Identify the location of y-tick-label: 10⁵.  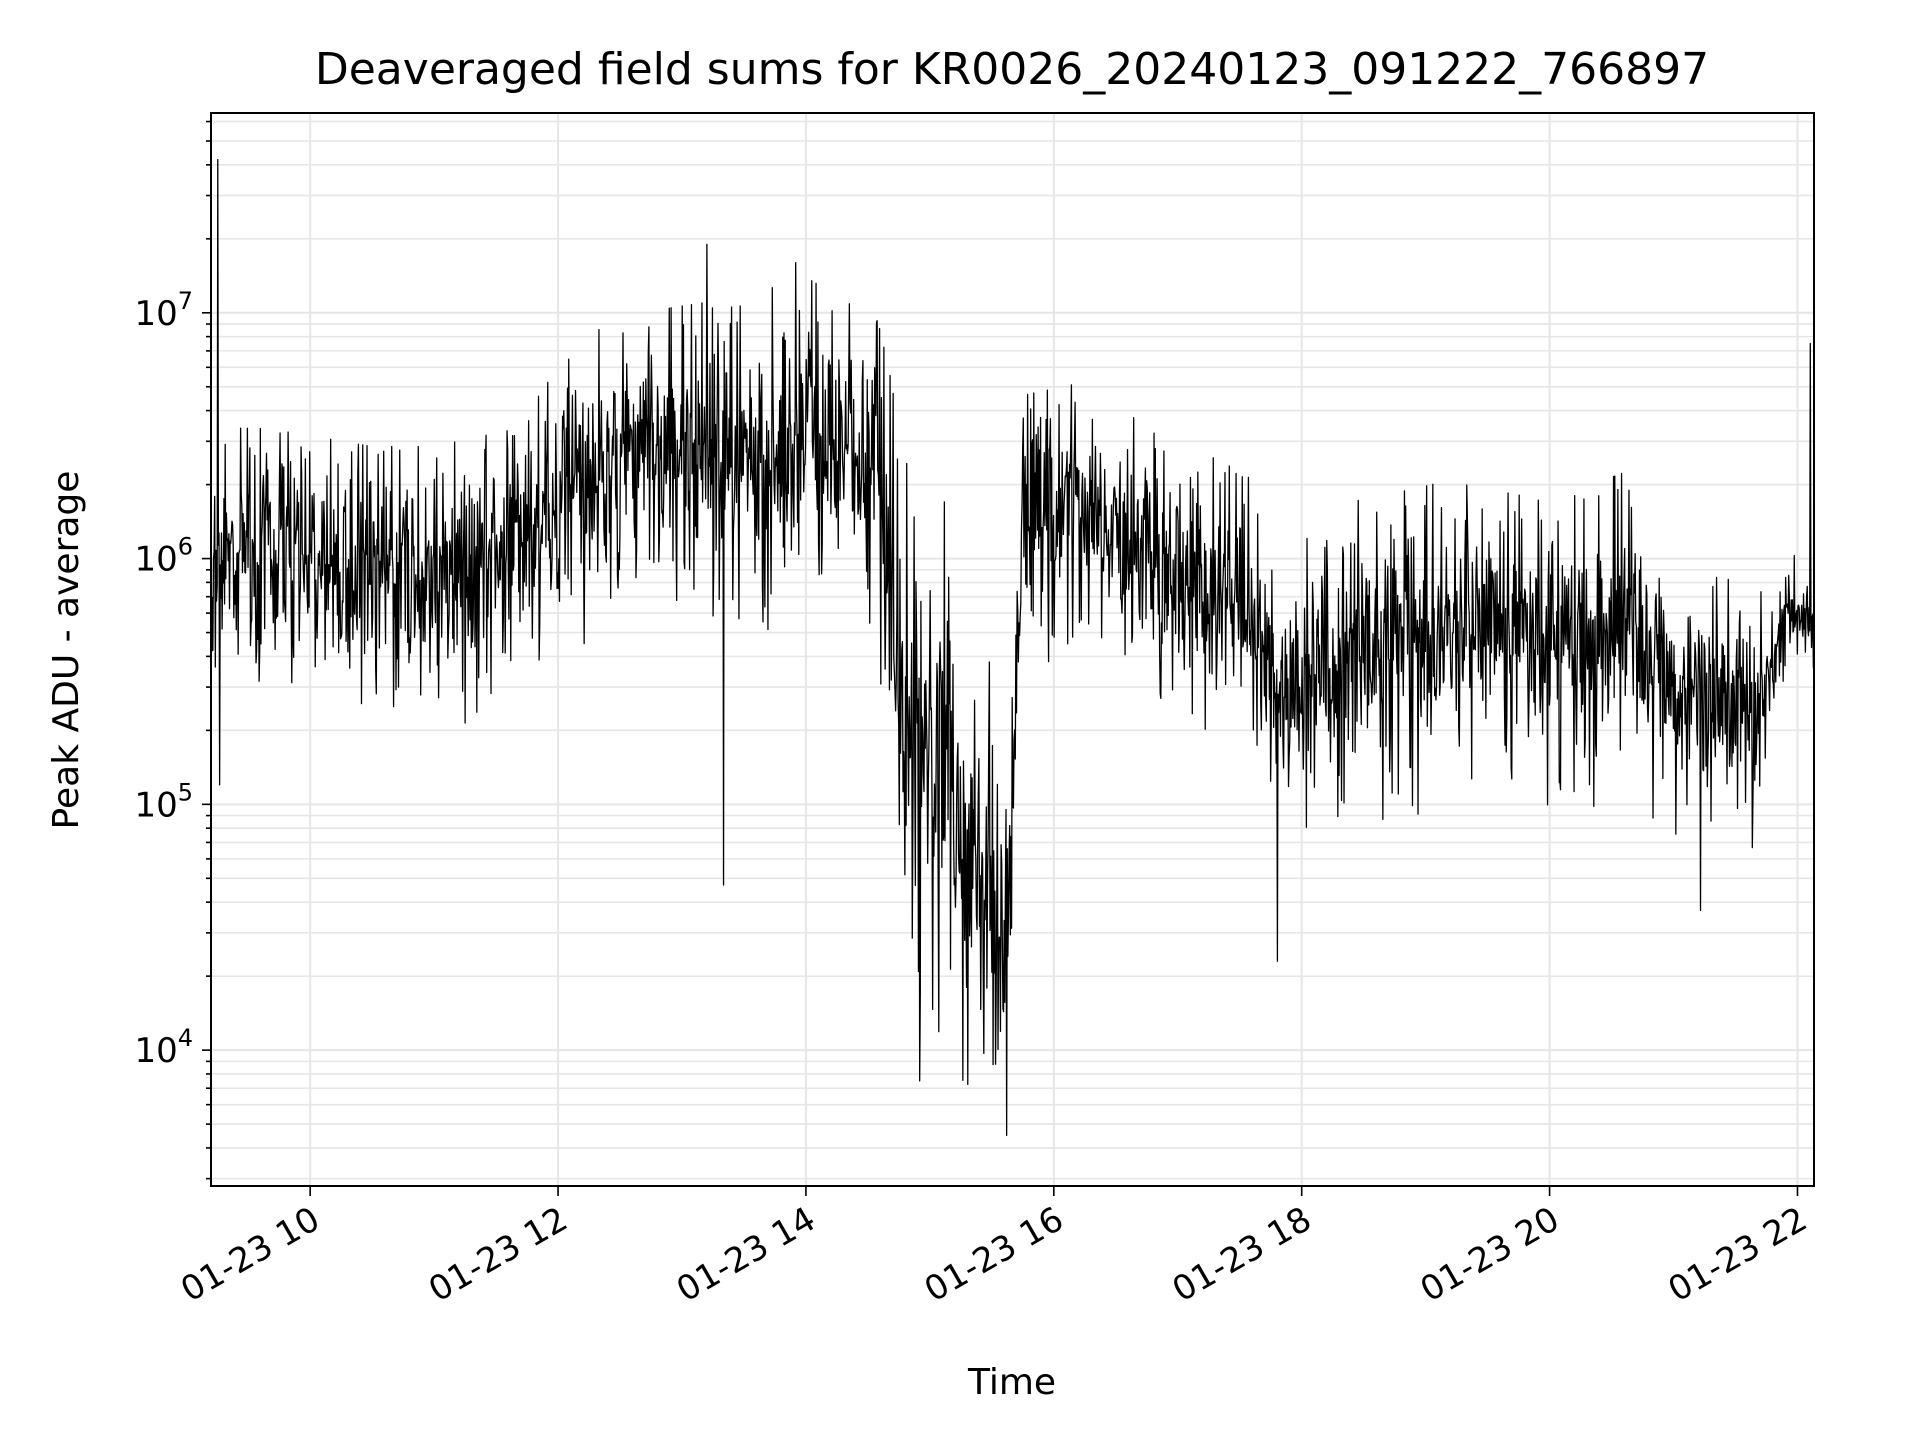
(163, 801).